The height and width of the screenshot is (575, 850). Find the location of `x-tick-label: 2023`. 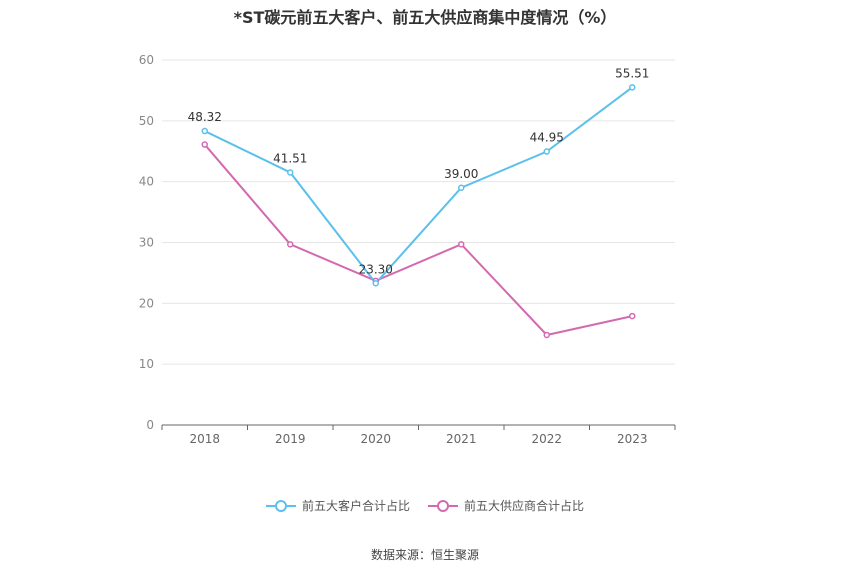

x-tick-label: 2023 is located at coordinates (632, 439).